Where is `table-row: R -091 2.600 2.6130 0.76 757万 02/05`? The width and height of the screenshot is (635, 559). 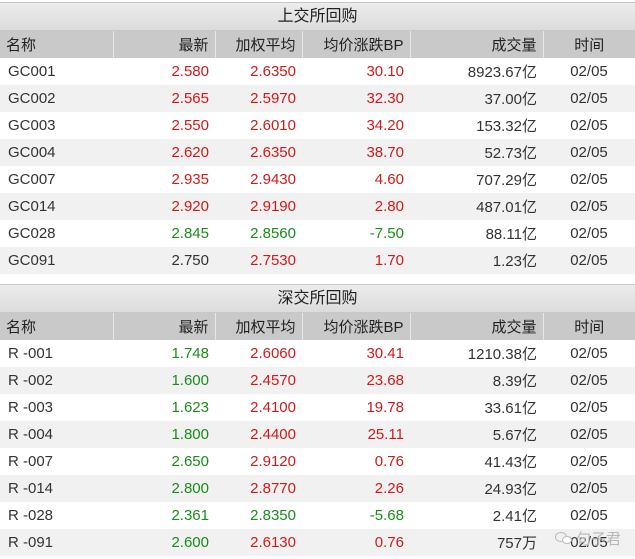 table-row: R -091 2.600 2.6130 0.76 757万 02/05 is located at coordinates (317, 542).